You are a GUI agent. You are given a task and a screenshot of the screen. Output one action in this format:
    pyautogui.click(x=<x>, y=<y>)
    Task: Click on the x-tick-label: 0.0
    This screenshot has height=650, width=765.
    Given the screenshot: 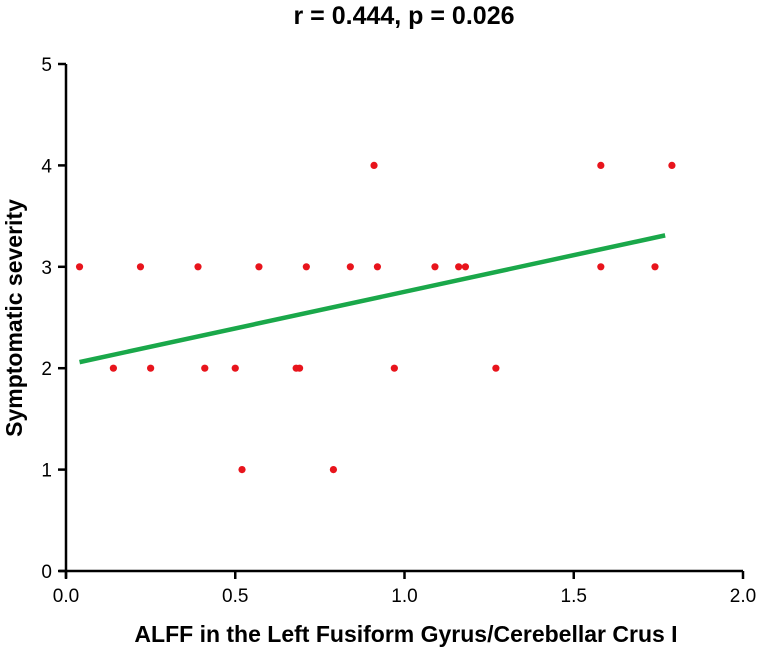 What is the action you would take?
    pyautogui.click(x=66, y=596)
    